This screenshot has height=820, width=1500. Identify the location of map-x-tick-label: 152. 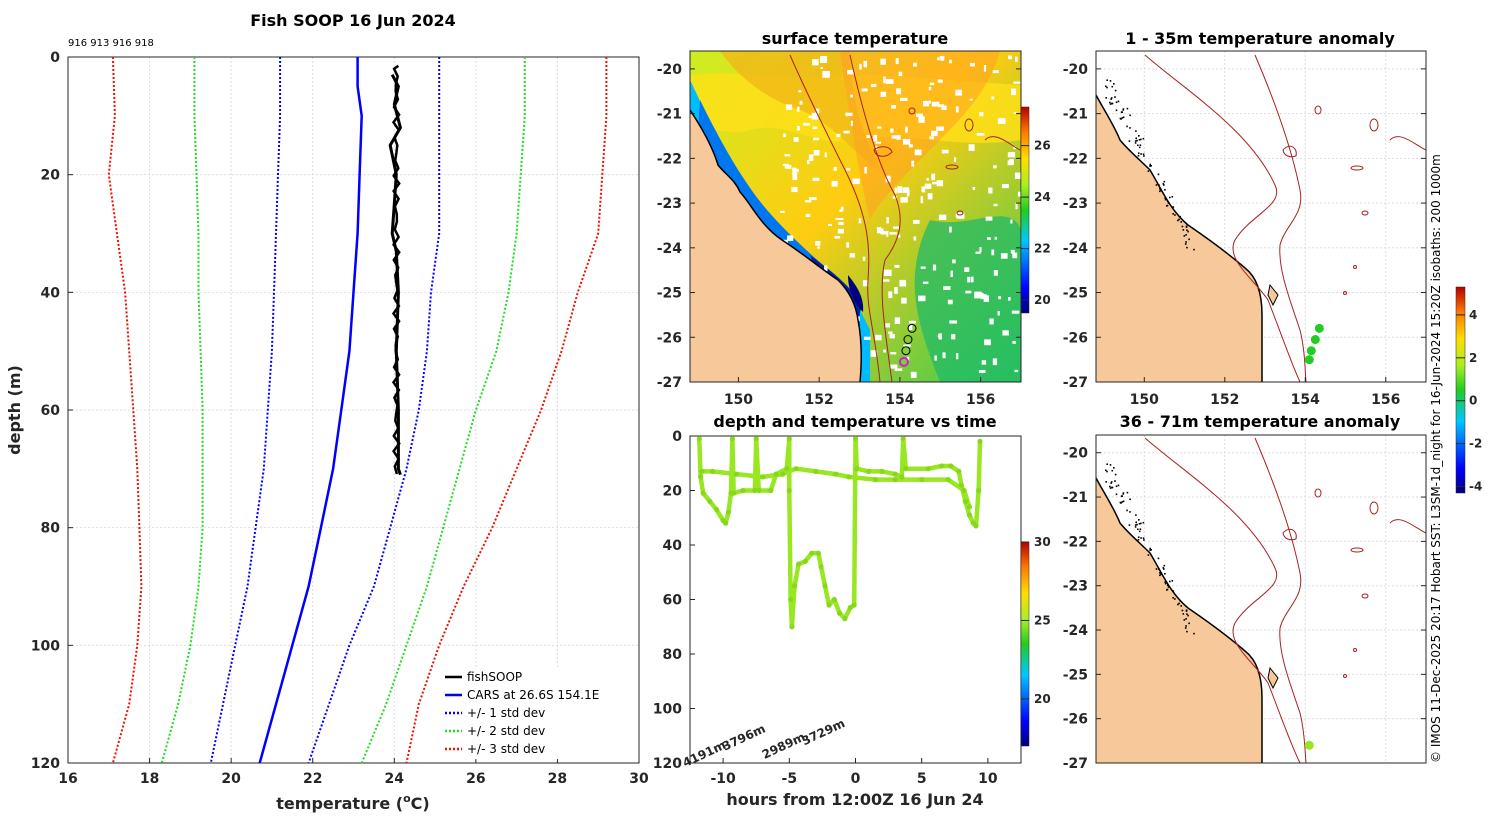
(1224, 400).